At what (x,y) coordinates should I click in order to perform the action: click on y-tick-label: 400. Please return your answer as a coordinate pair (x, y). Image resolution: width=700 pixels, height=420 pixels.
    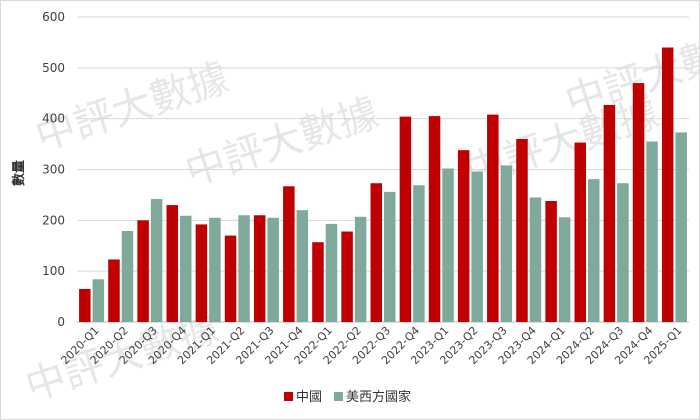
    Looking at the image, I should click on (53, 119).